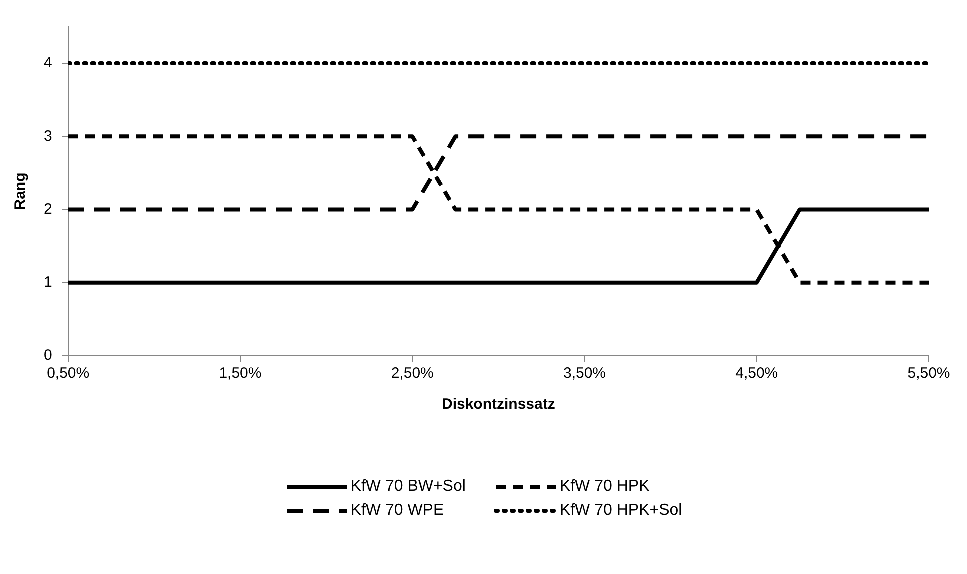 The height and width of the screenshot is (574, 967). Describe the element at coordinates (240, 373) in the screenshot. I see `x-tick-label: 1,50%` at that location.